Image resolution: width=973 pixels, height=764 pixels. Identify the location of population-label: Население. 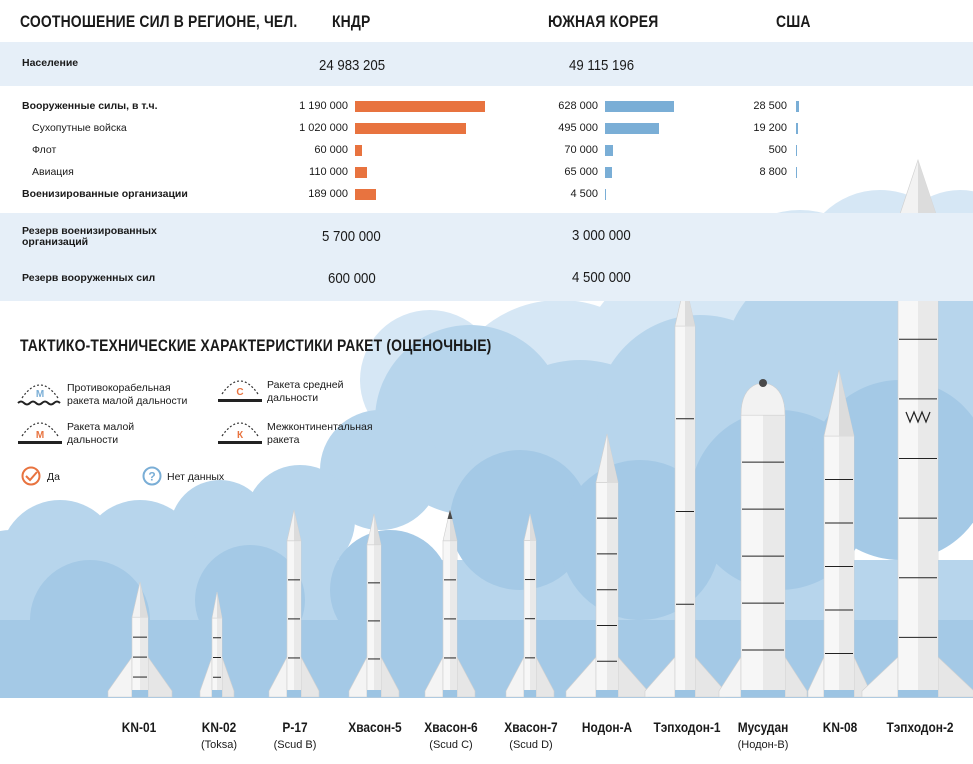
(50, 63).